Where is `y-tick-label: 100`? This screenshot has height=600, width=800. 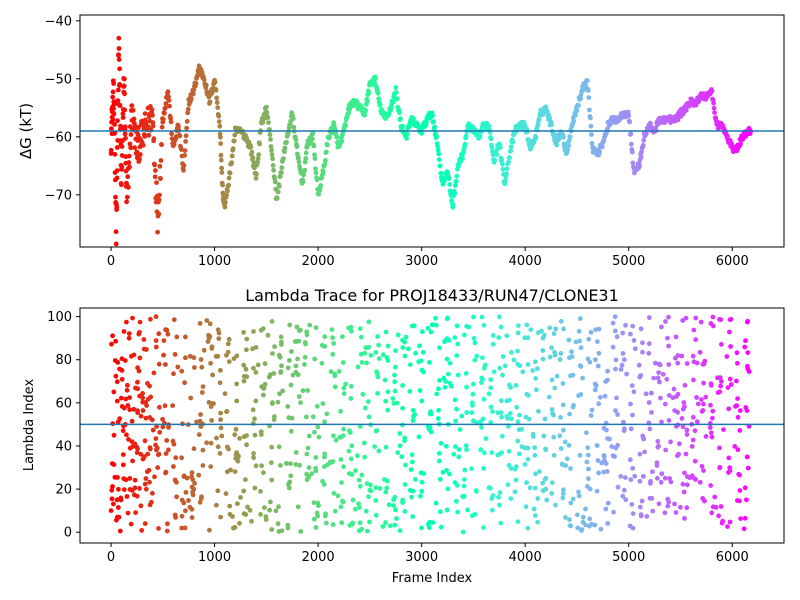
y-tick-label: 100 is located at coordinates (59, 317).